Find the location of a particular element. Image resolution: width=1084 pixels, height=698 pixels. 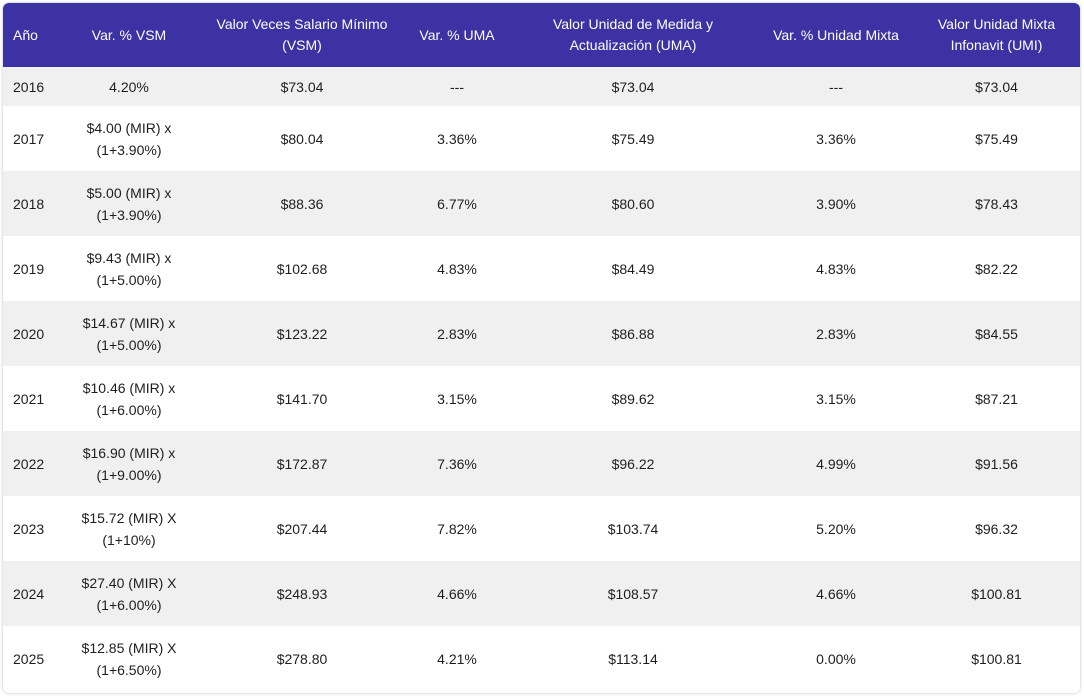

cell-uma: $103.74 is located at coordinates (633, 528).